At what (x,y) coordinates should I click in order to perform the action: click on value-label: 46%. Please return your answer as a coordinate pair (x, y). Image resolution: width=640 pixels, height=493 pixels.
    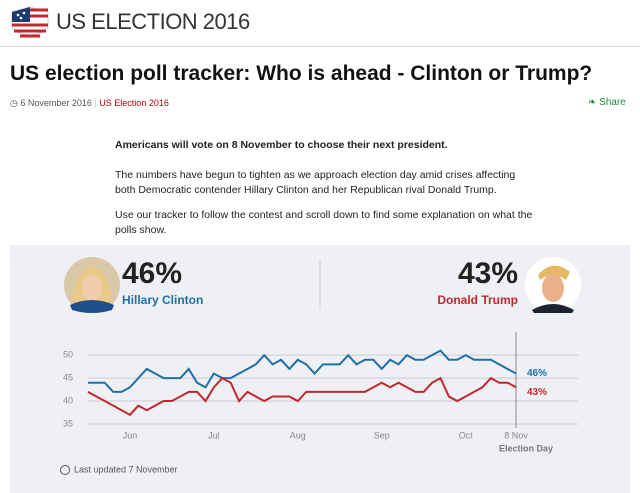
    Looking at the image, I should click on (537, 373).